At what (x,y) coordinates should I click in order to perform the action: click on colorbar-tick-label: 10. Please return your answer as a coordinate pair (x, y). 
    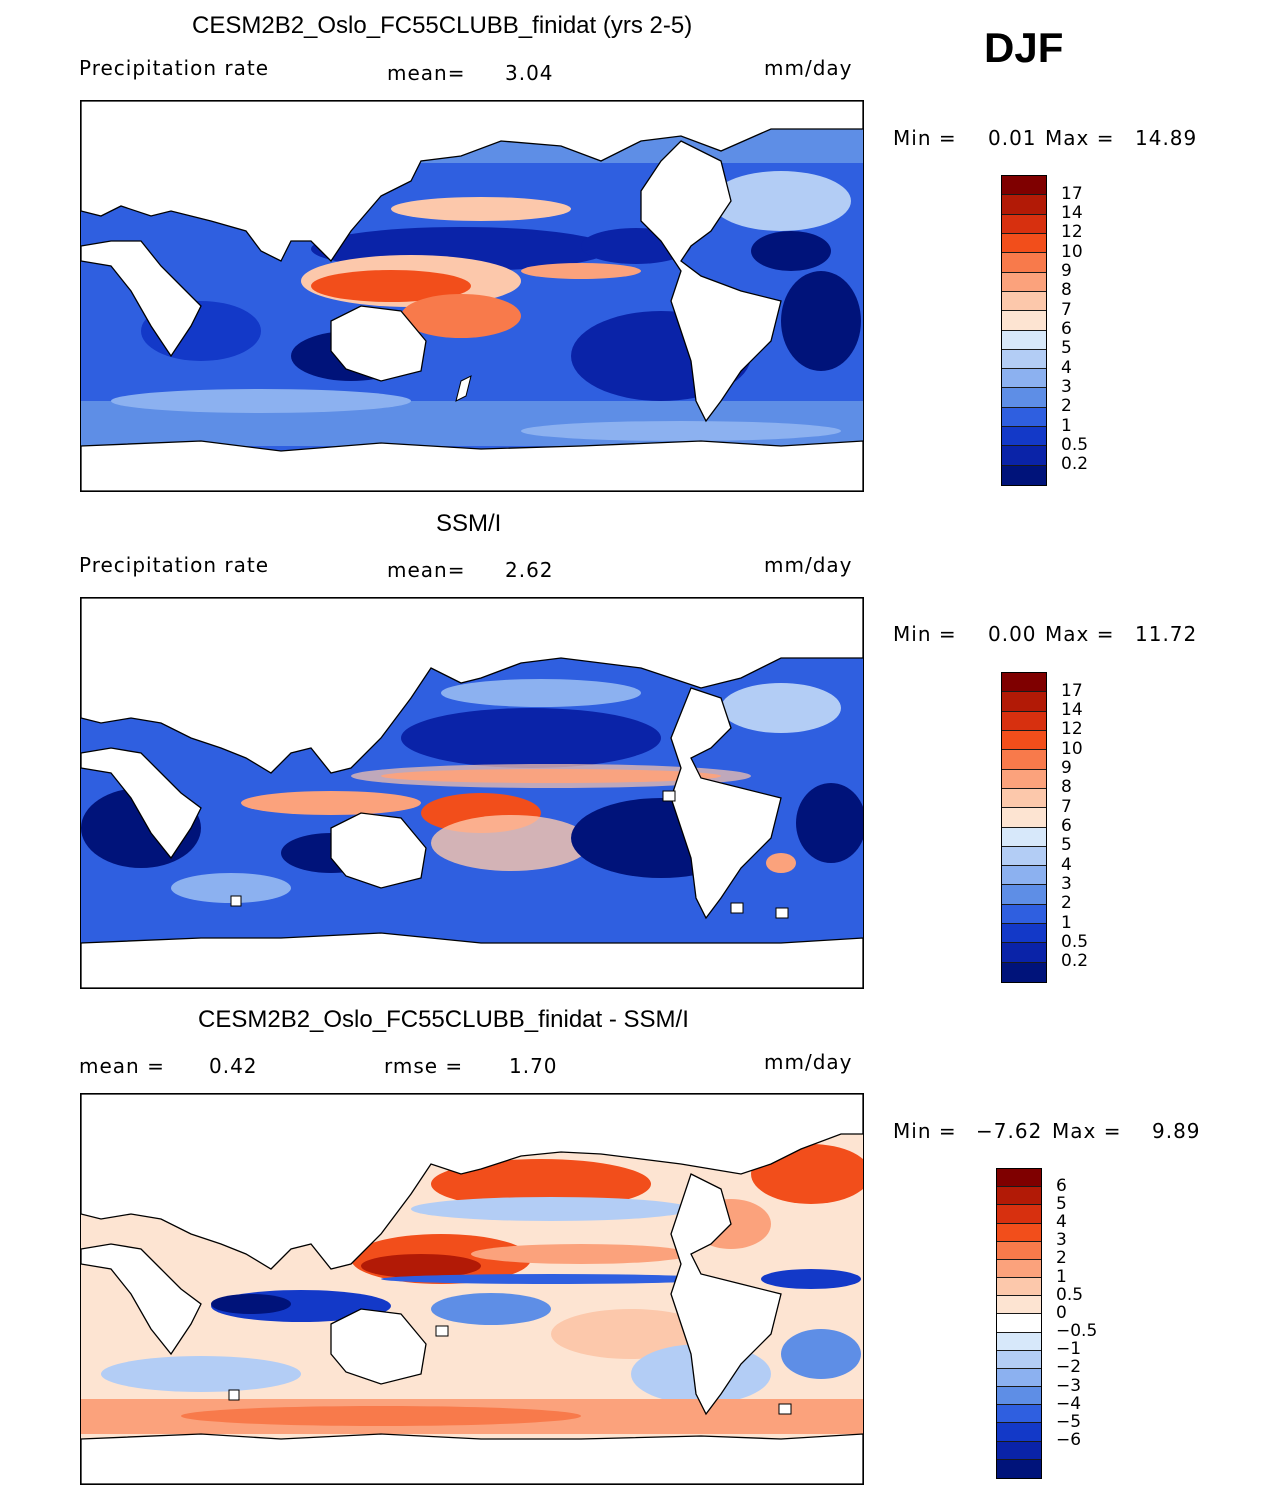
    Looking at the image, I should click on (1072, 748).